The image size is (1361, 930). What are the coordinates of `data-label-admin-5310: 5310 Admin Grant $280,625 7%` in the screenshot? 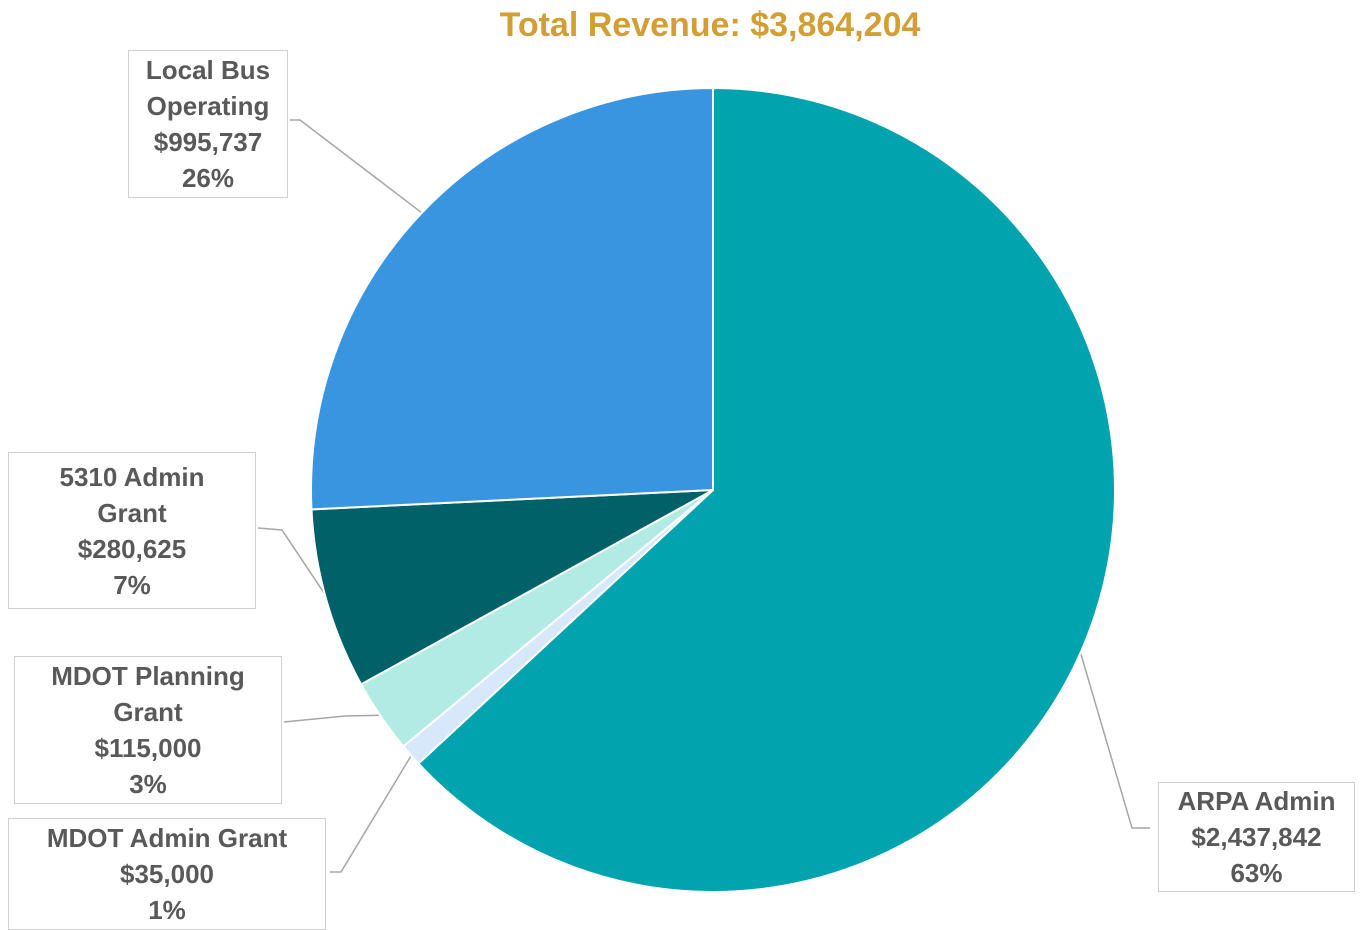 It's located at (132, 530).